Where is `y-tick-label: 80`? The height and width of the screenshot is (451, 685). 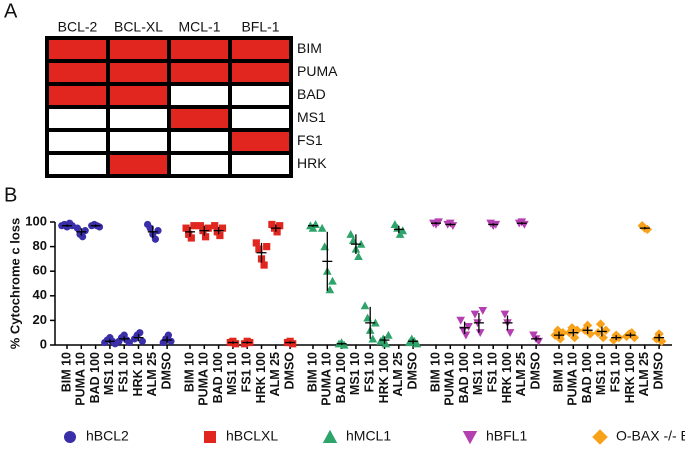
y-tick-label: 80 is located at coordinates (40, 245).